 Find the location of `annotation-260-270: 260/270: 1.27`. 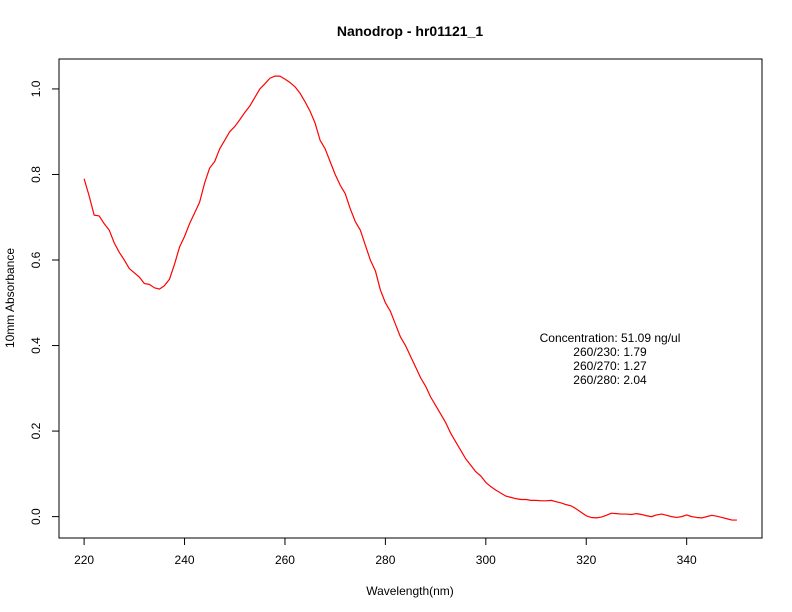

annotation-260-270: 260/270: 1.27 is located at coordinates (610, 366).